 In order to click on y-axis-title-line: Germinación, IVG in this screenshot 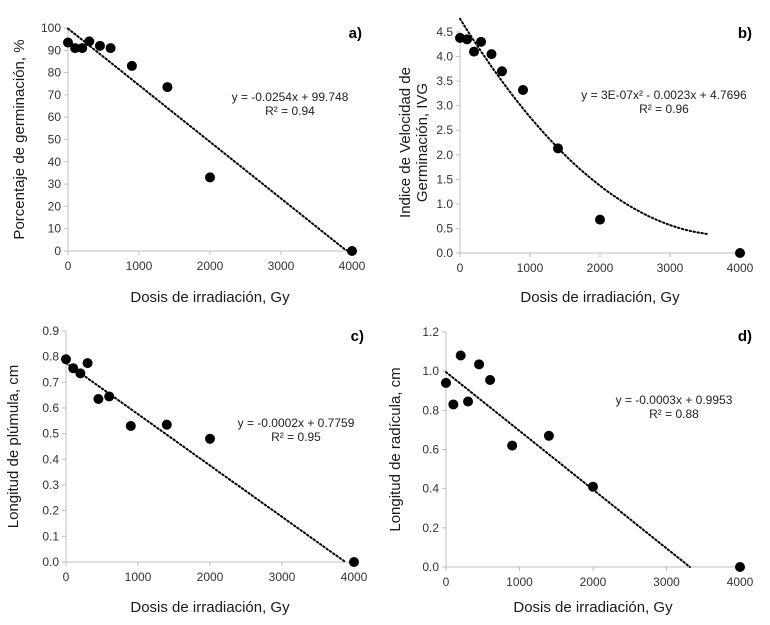, I will do `click(422, 142)`.